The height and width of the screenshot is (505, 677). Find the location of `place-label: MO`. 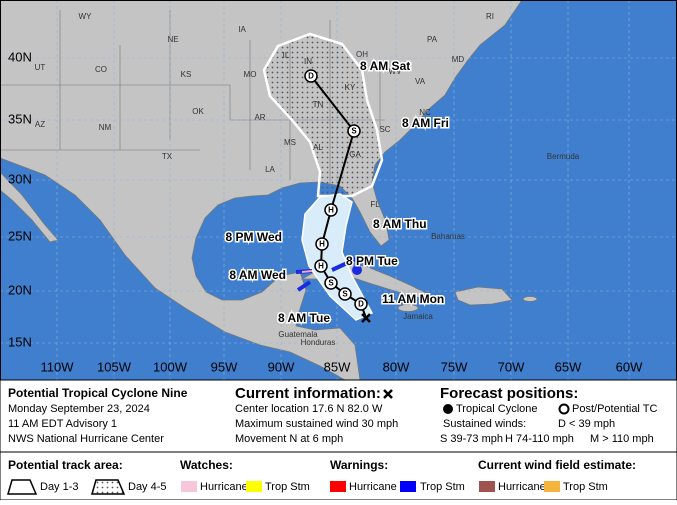

place-label: MO is located at coordinates (250, 74).